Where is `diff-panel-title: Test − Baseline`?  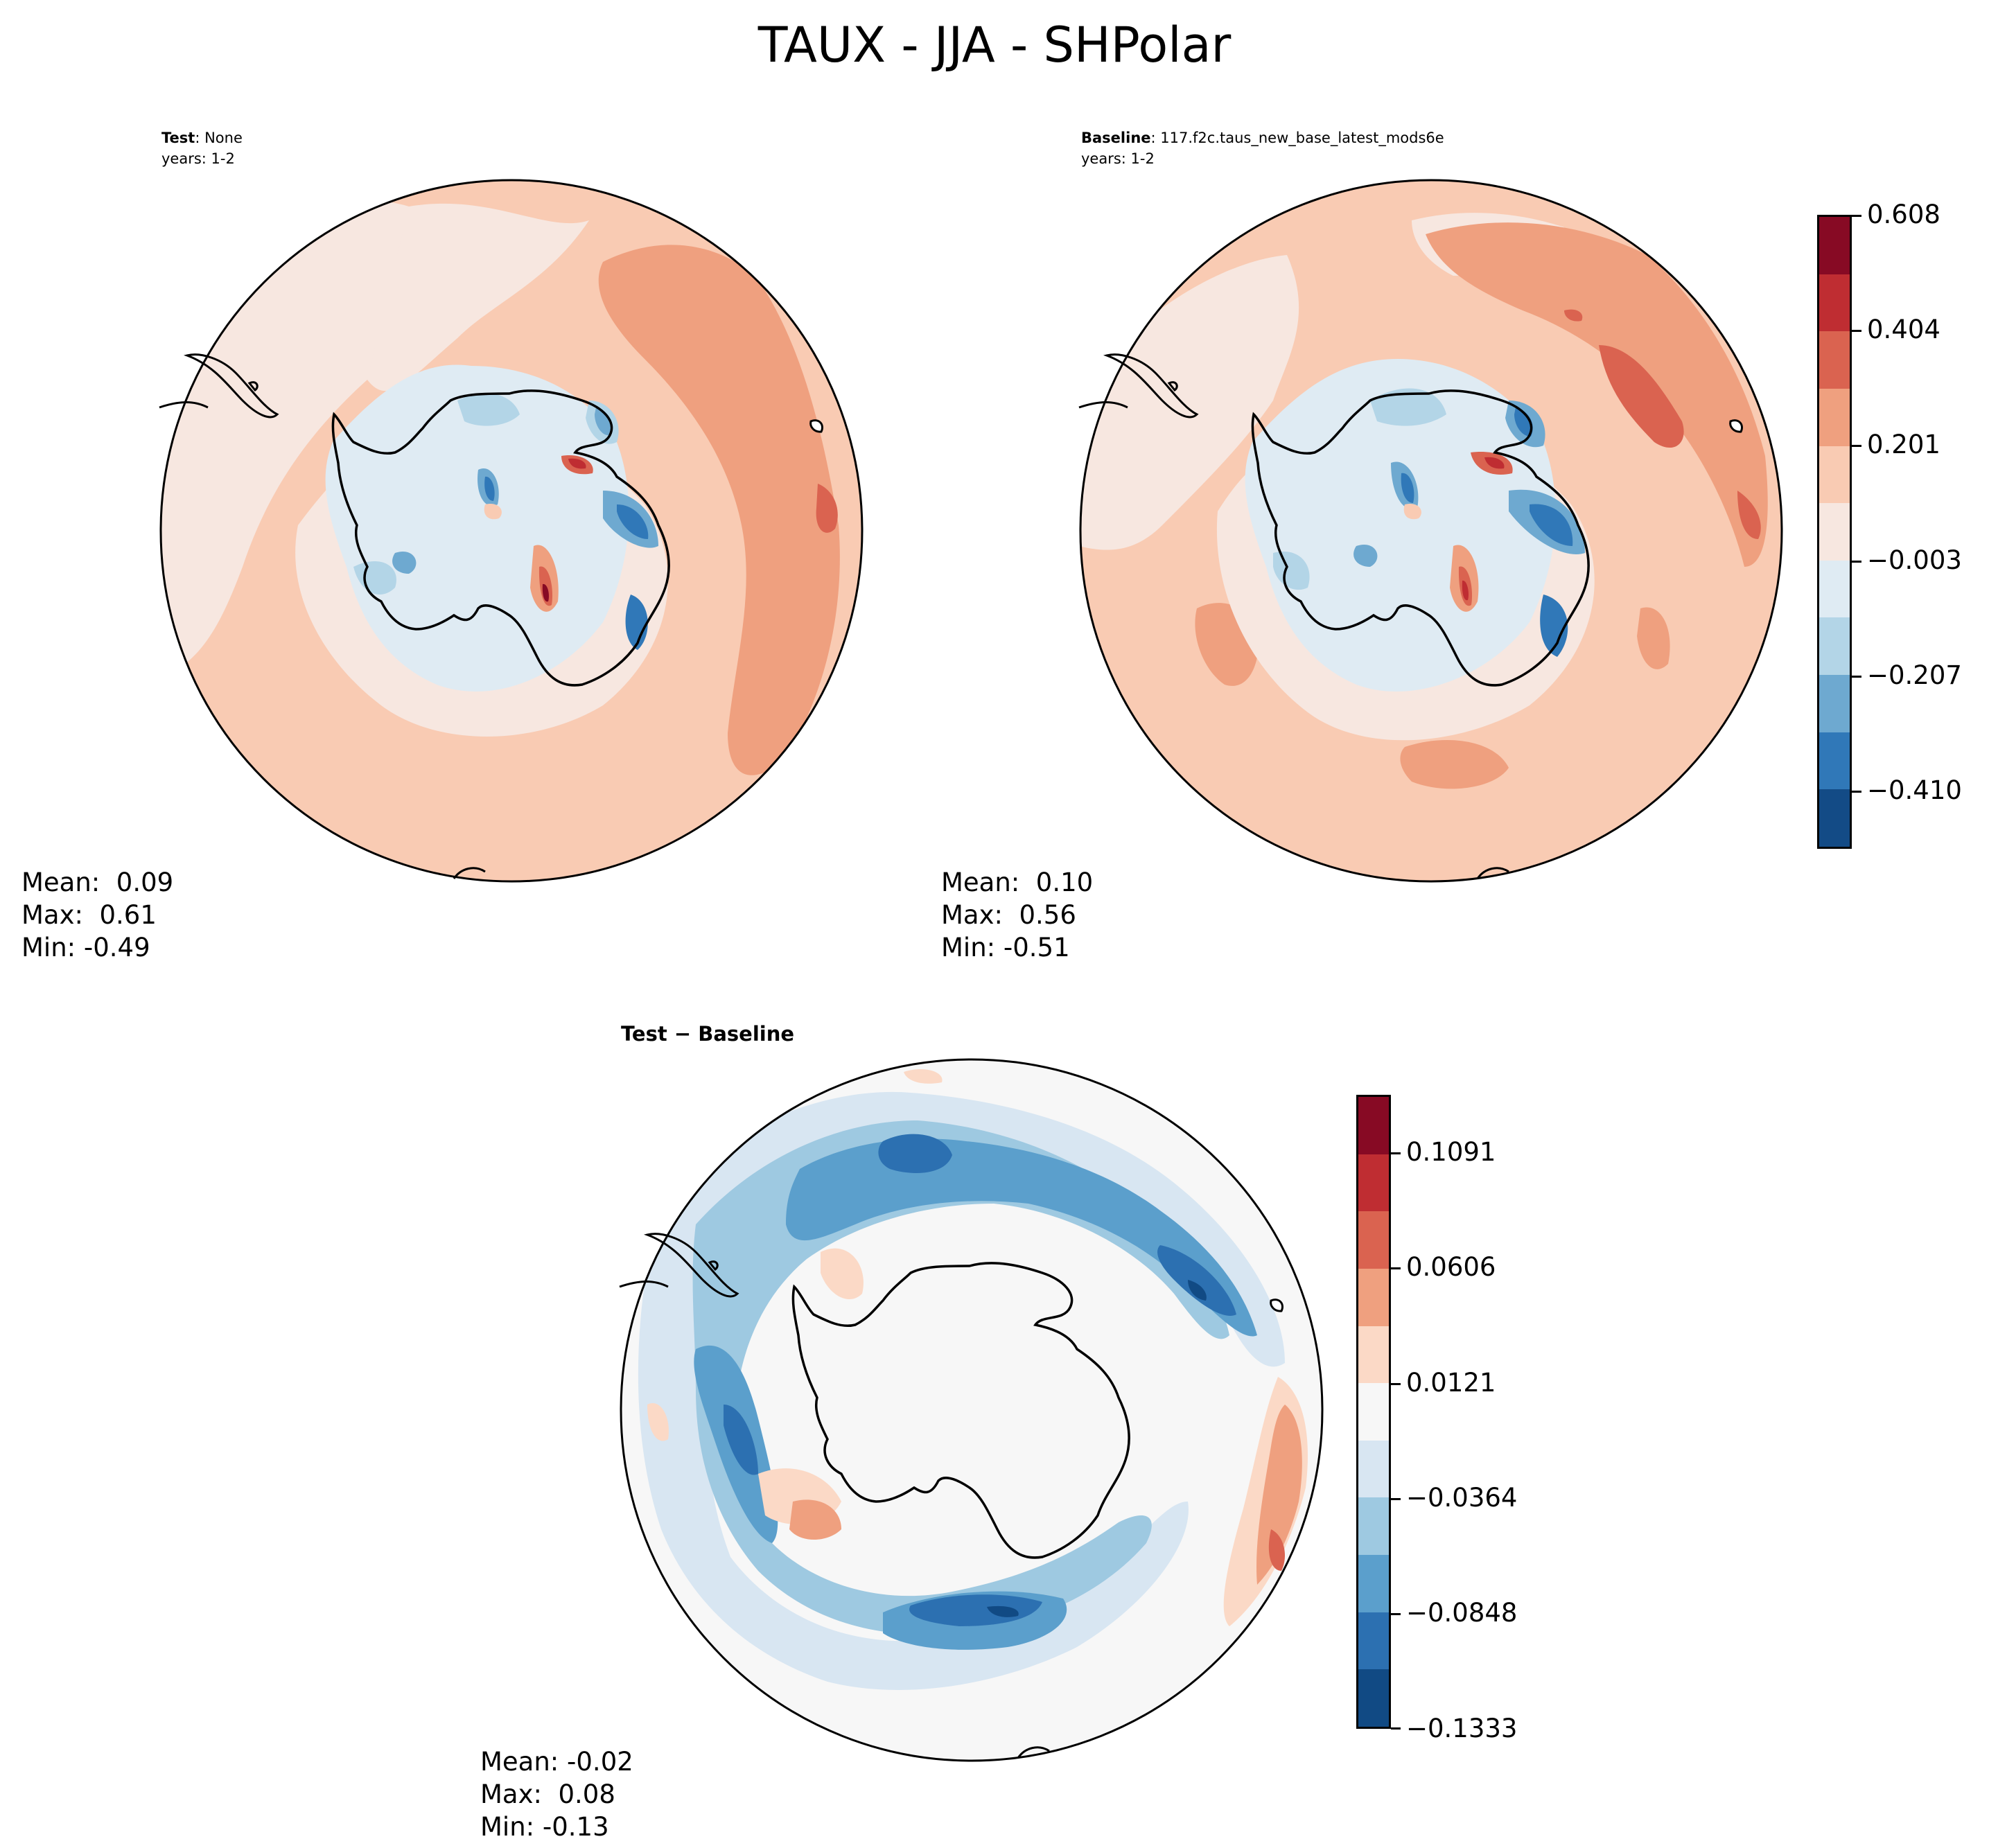 diff-panel-title: Test − Baseline is located at coordinates (707, 1034).